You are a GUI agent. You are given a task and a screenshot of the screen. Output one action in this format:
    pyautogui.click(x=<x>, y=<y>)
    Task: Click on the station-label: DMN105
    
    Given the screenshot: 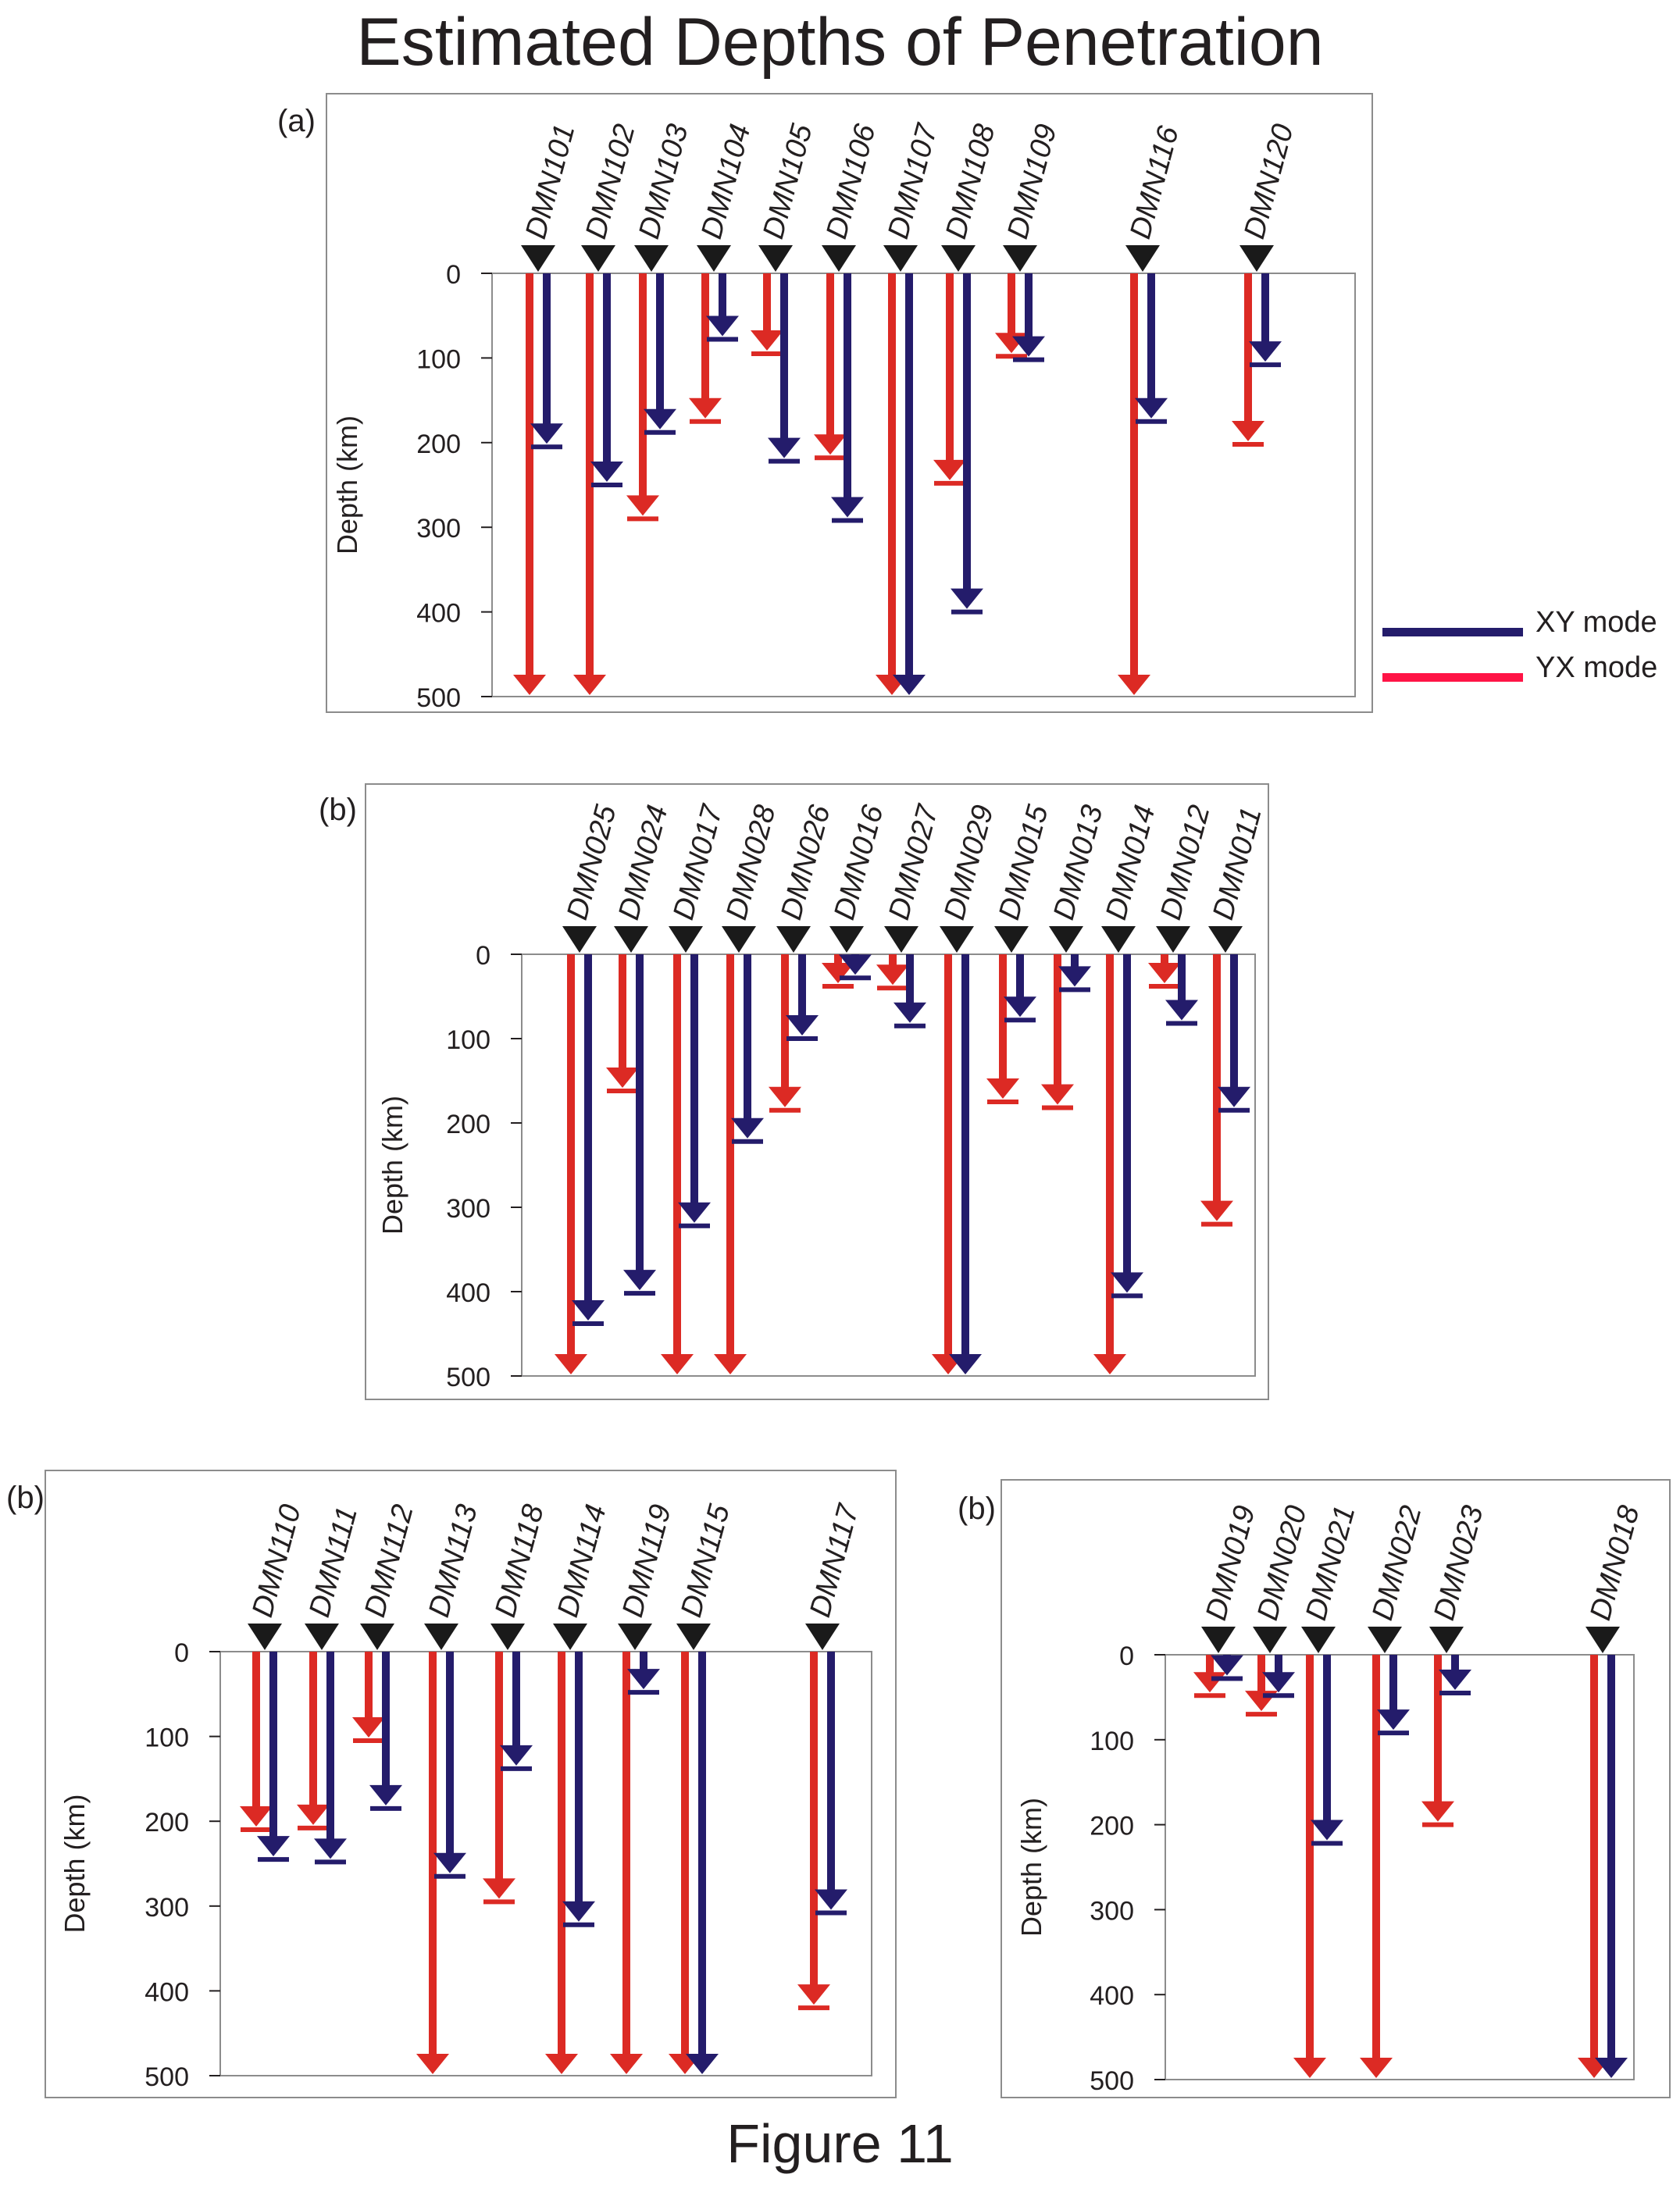 What is the action you would take?
    pyautogui.click(x=788, y=181)
    